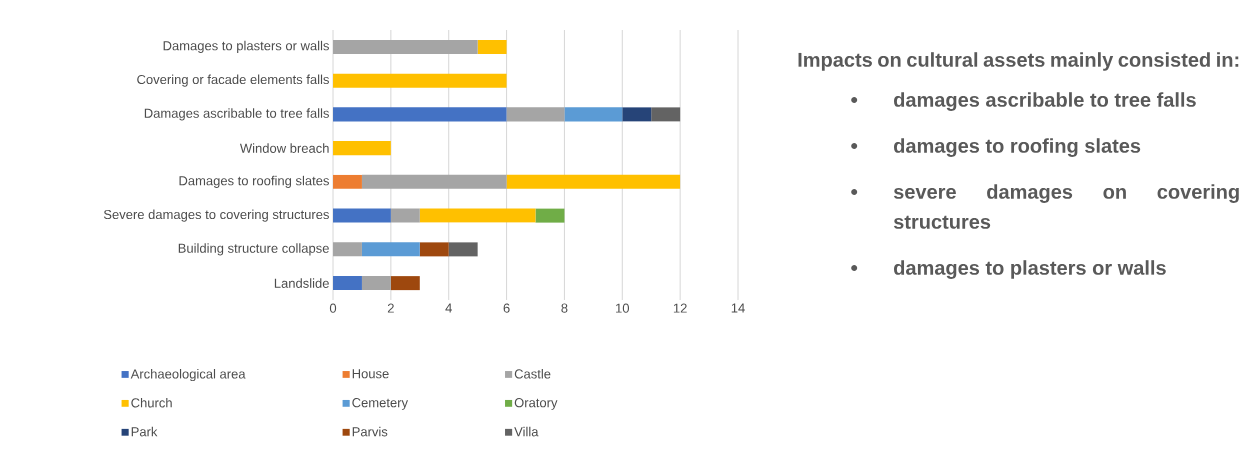 The height and width of the screenshot is (452, 1250). Describe the element at coordinates (254, 181) in the screenshot. I see `y-tick-label: Damages to roofing slates` at that location.